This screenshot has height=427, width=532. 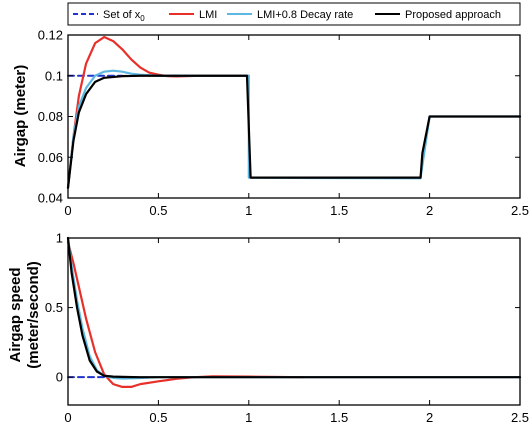 What do you see at coordinates (248, 417) in the screenshot?
I see `airgap-speed-x-tick-label: 1` at bounding box center [248, 417].